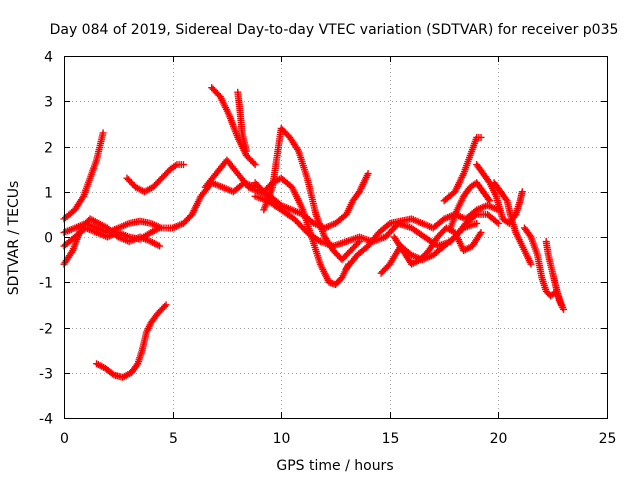 This screenshot has width=640, height=480. What do you see at coordinates (46, 330) in the screenshot?
I see `y-tick-label: -2` at bounding box center [46, 330].